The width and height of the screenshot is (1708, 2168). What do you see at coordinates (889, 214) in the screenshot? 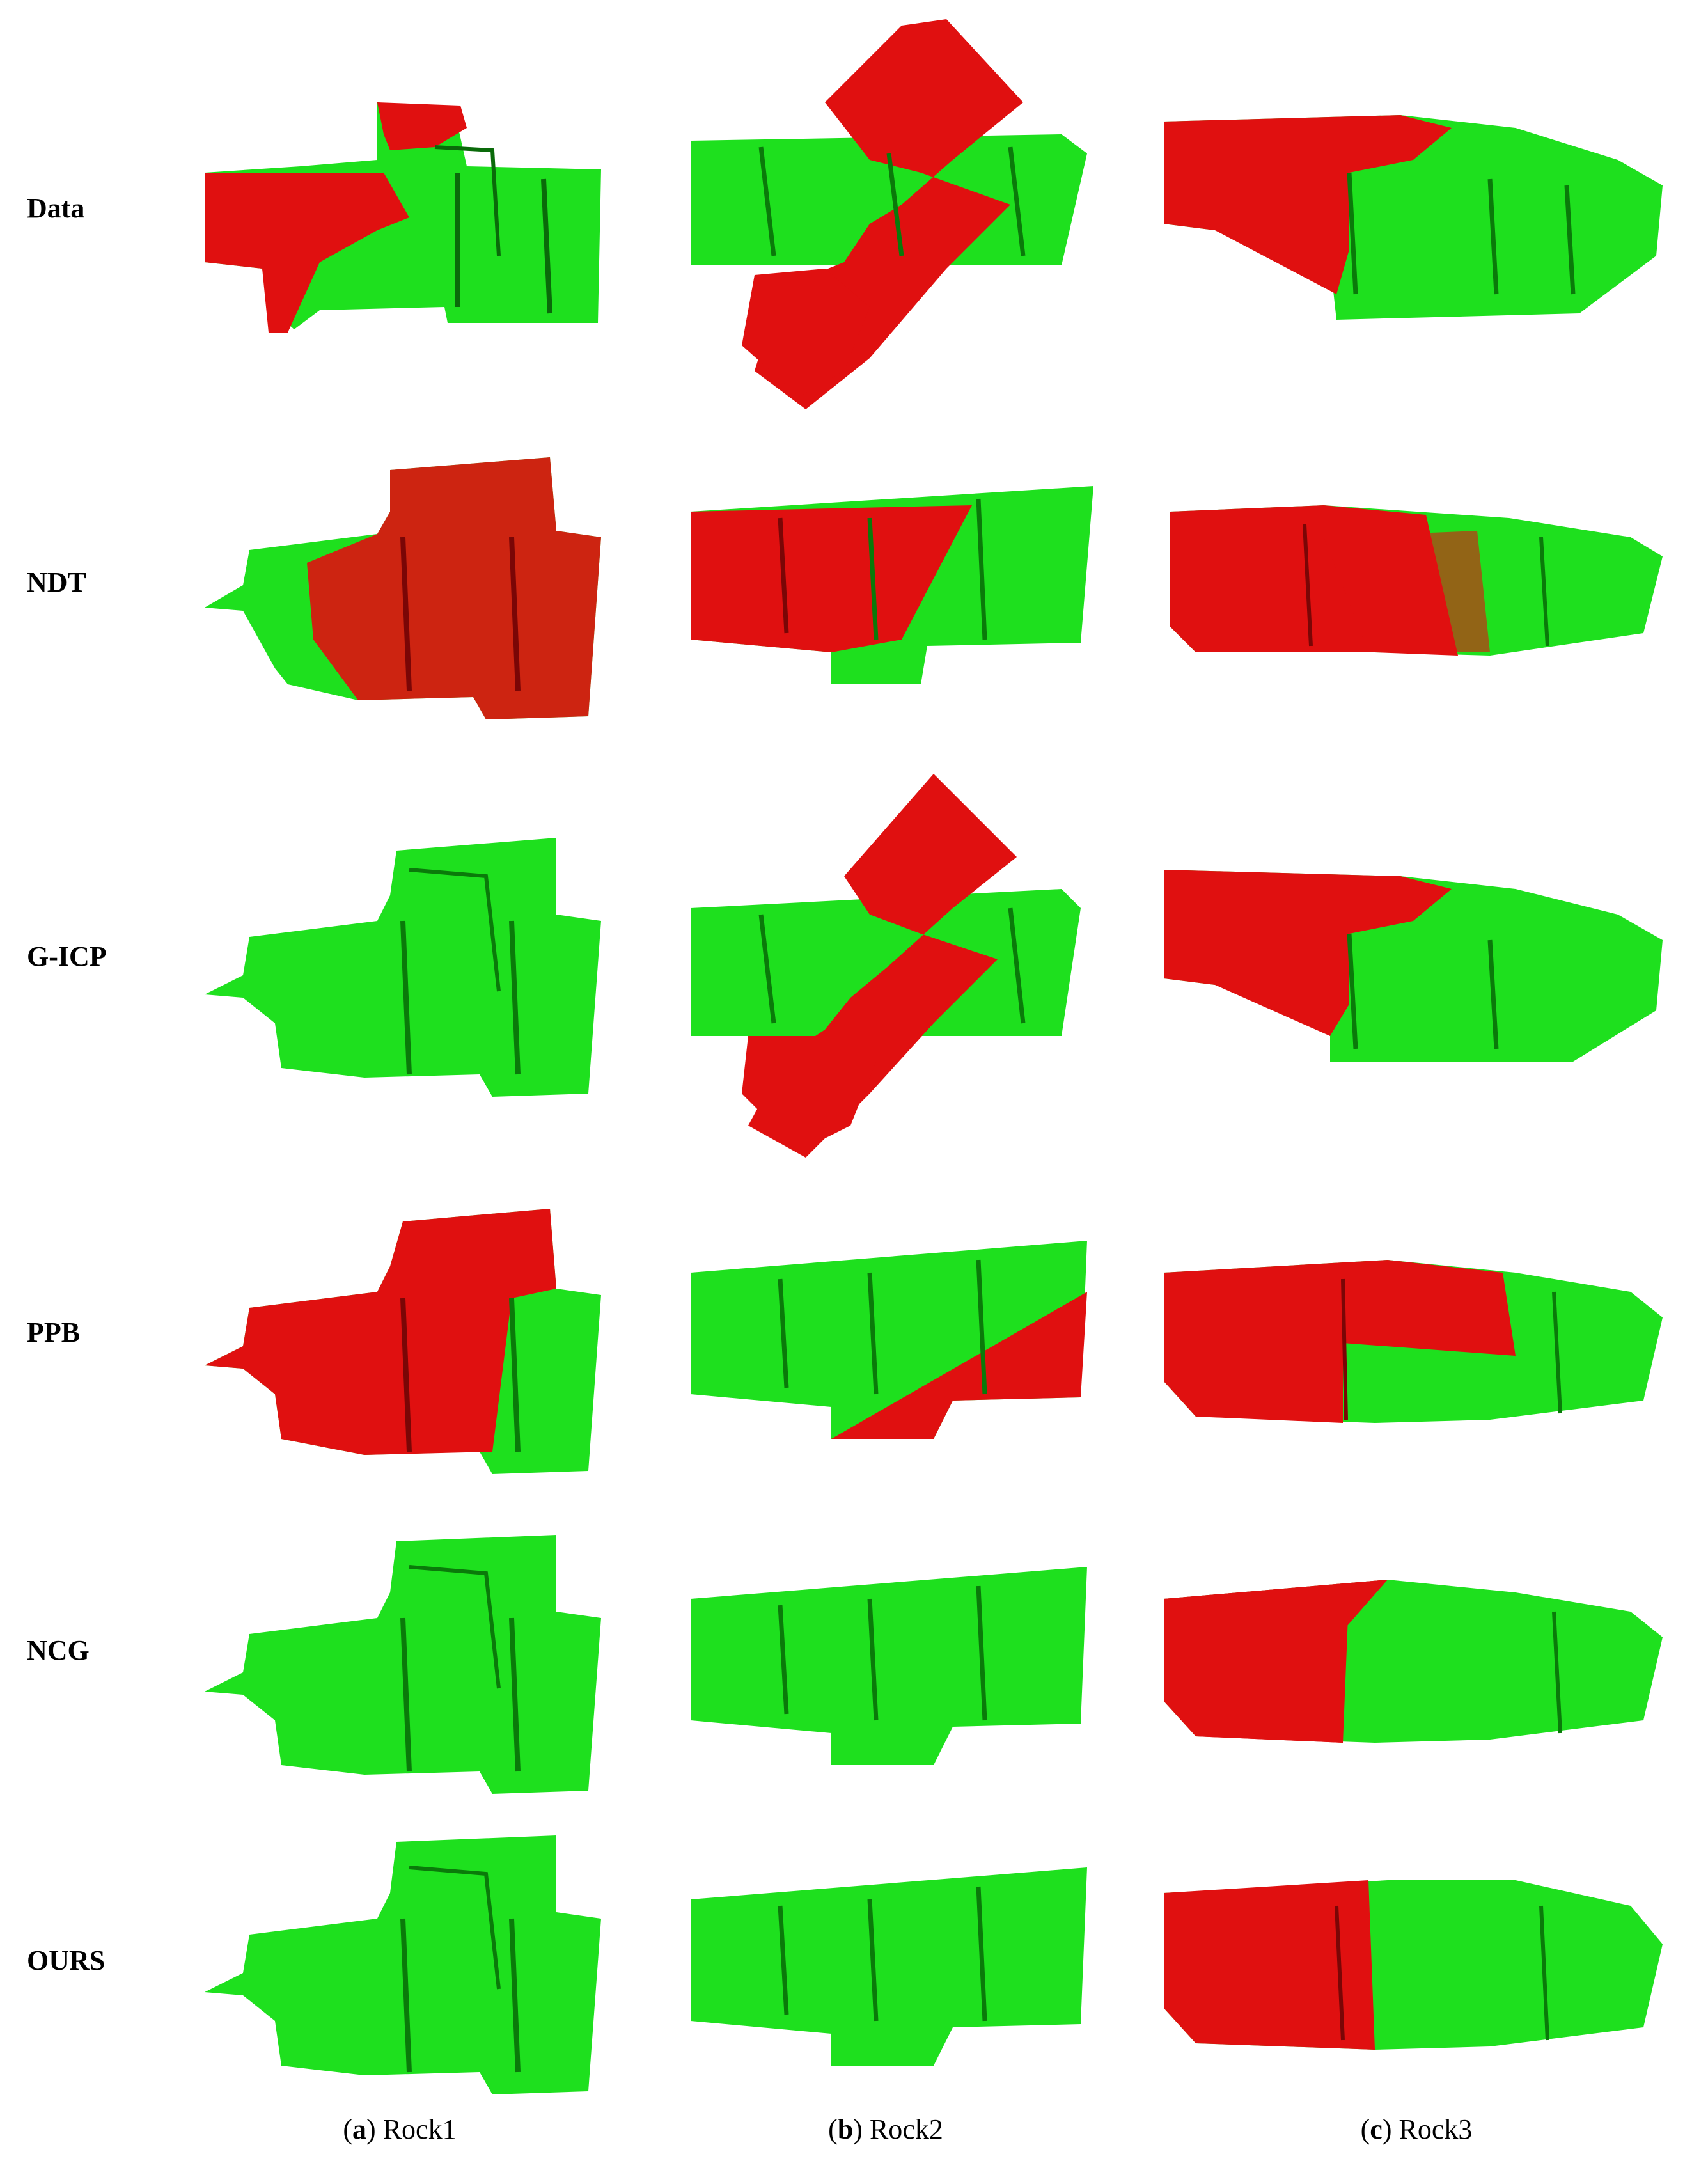
I see `panel-data-rock2` at bounding box center [889, 214].